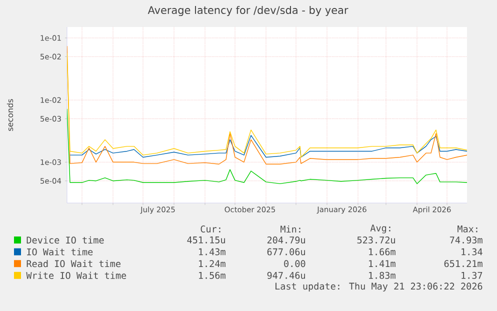 Image resolution: width=497 pixels, height=311 pixels. What do you see at coordinates (286, 275) in the screenshot?
I see `text: 947.46u` at bounding box center [286, 275].